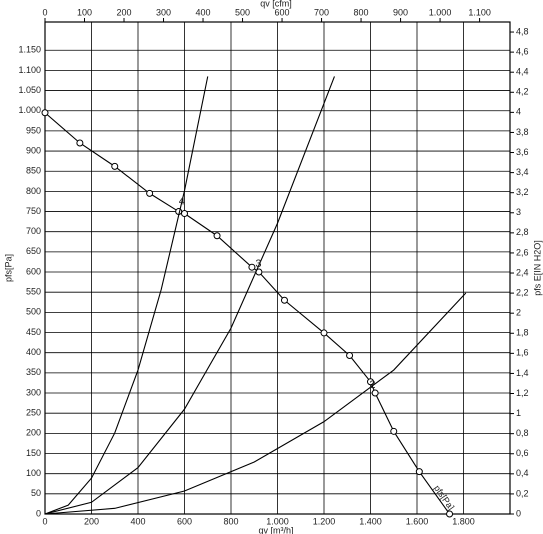  Describe the element at coordinates (33, 251) in the screenshot. I see `y-tick-label: 650` at that location.